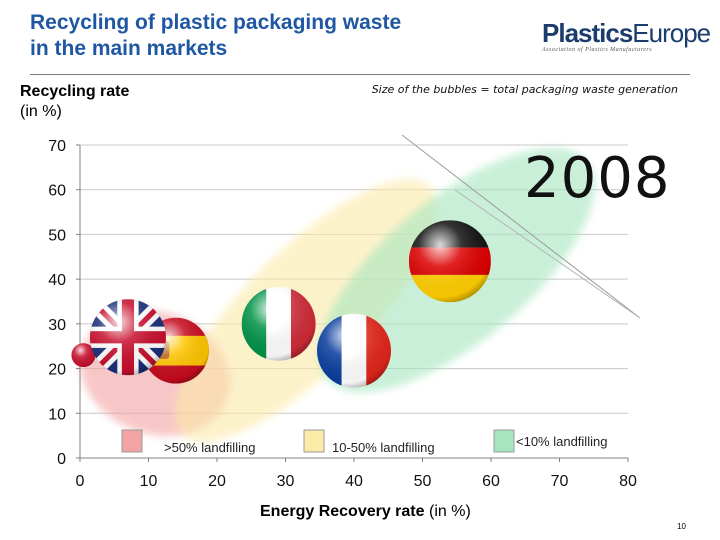 Image resolution: width=720 pixels, height=540 pixels. What do you see at coordinates (628, 481) in the screenshot?
I see `x-tick-label: 80` at bounding box center [628, 481].